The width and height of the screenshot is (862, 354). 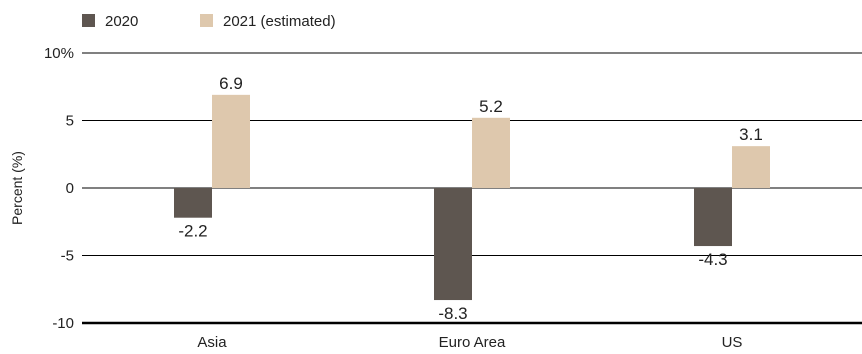 What do you see at coordinates (751, 167) in the screenshot?
I see `bar-us-2021` at bounding box center [751, 167].